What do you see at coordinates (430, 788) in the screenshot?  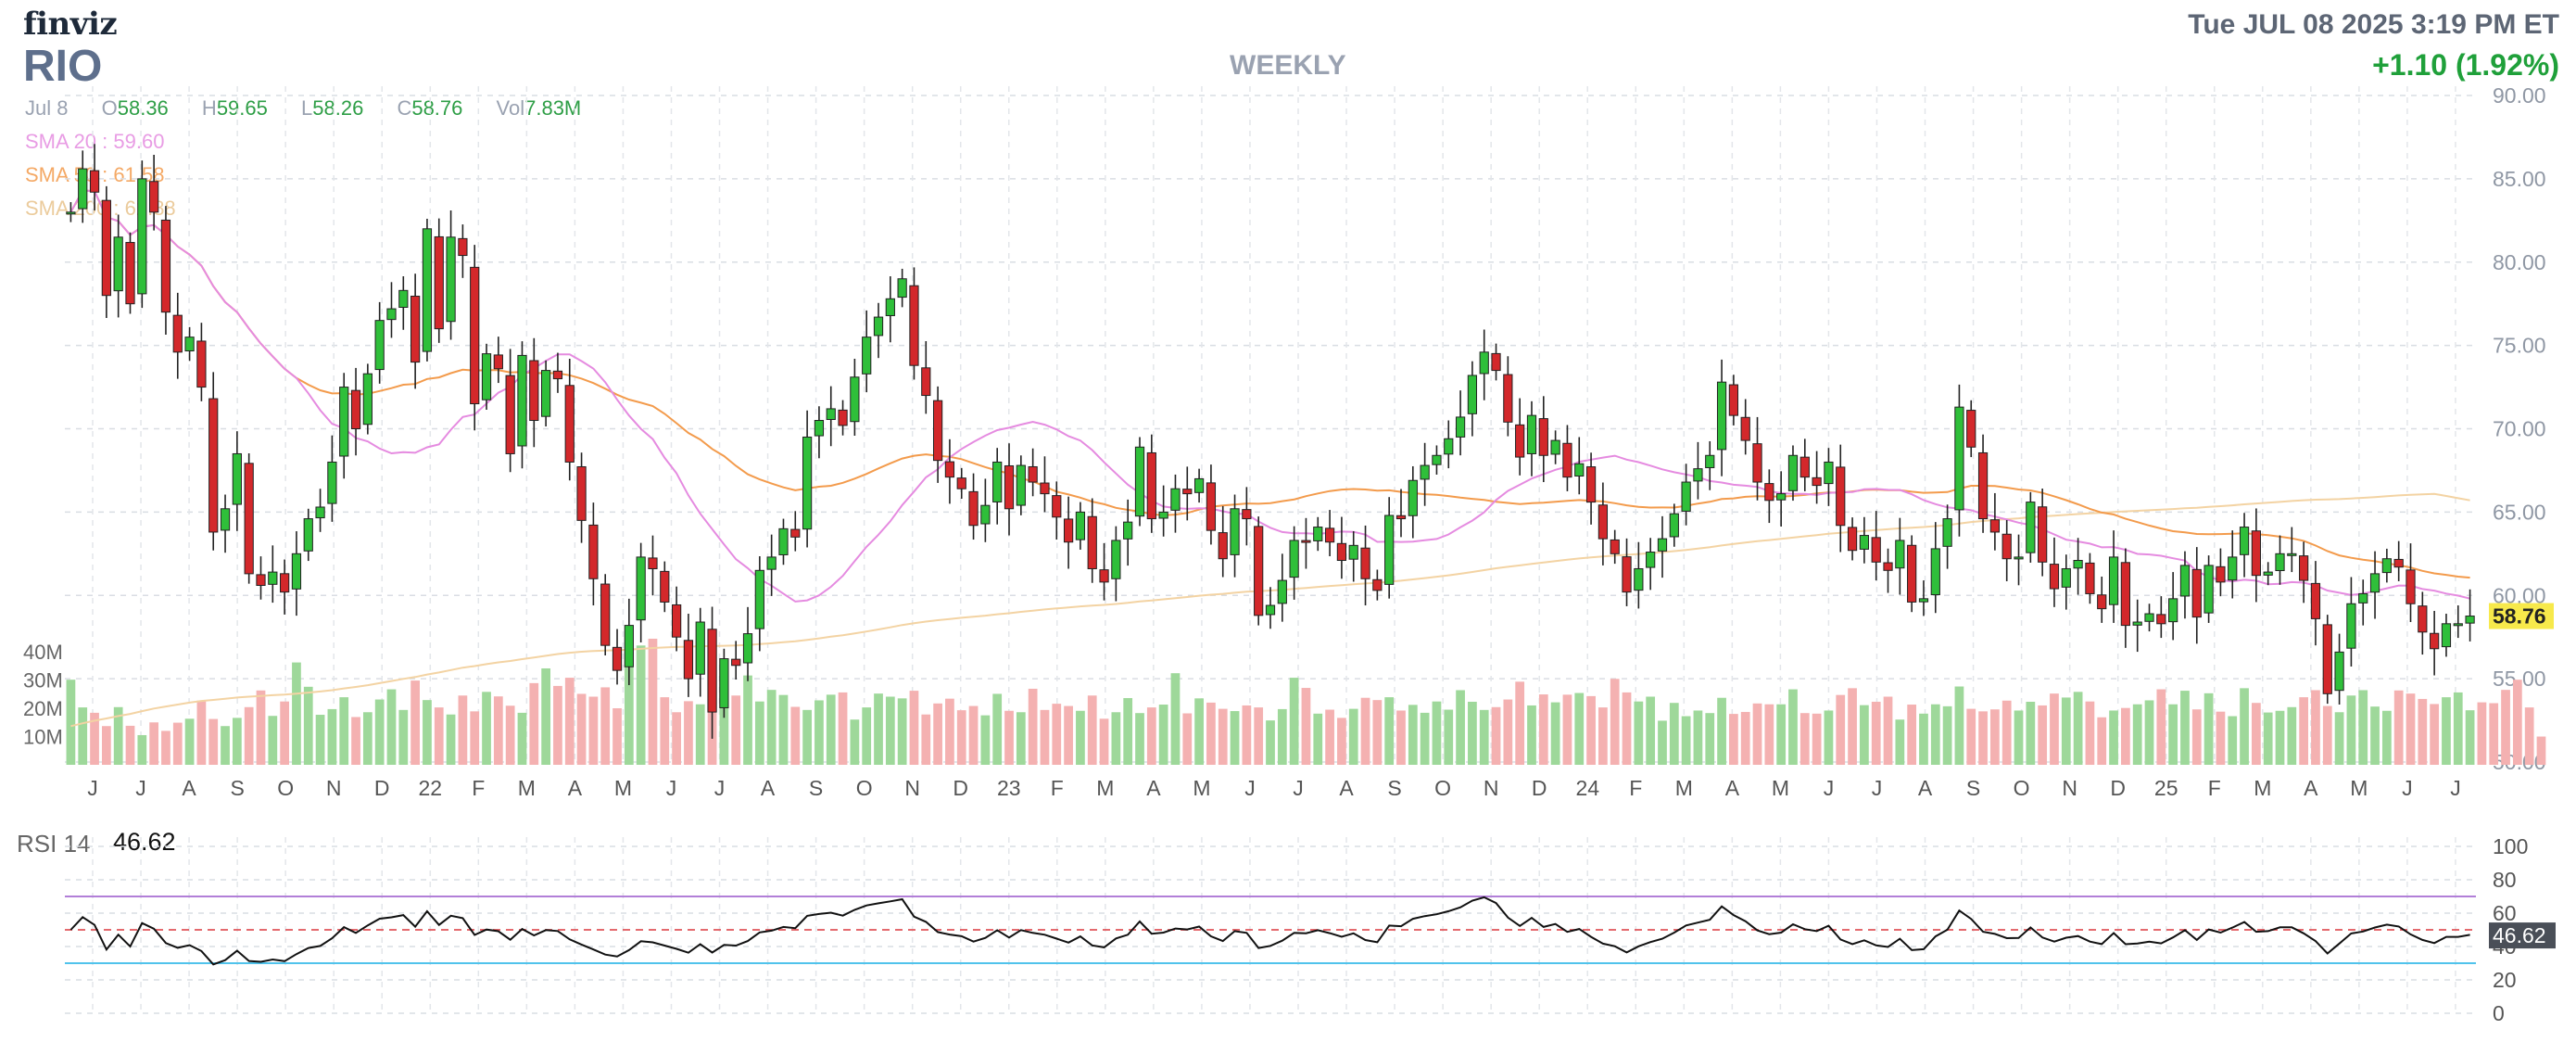 I see `x-tick-label: 22` at bounding box center [430, 788].